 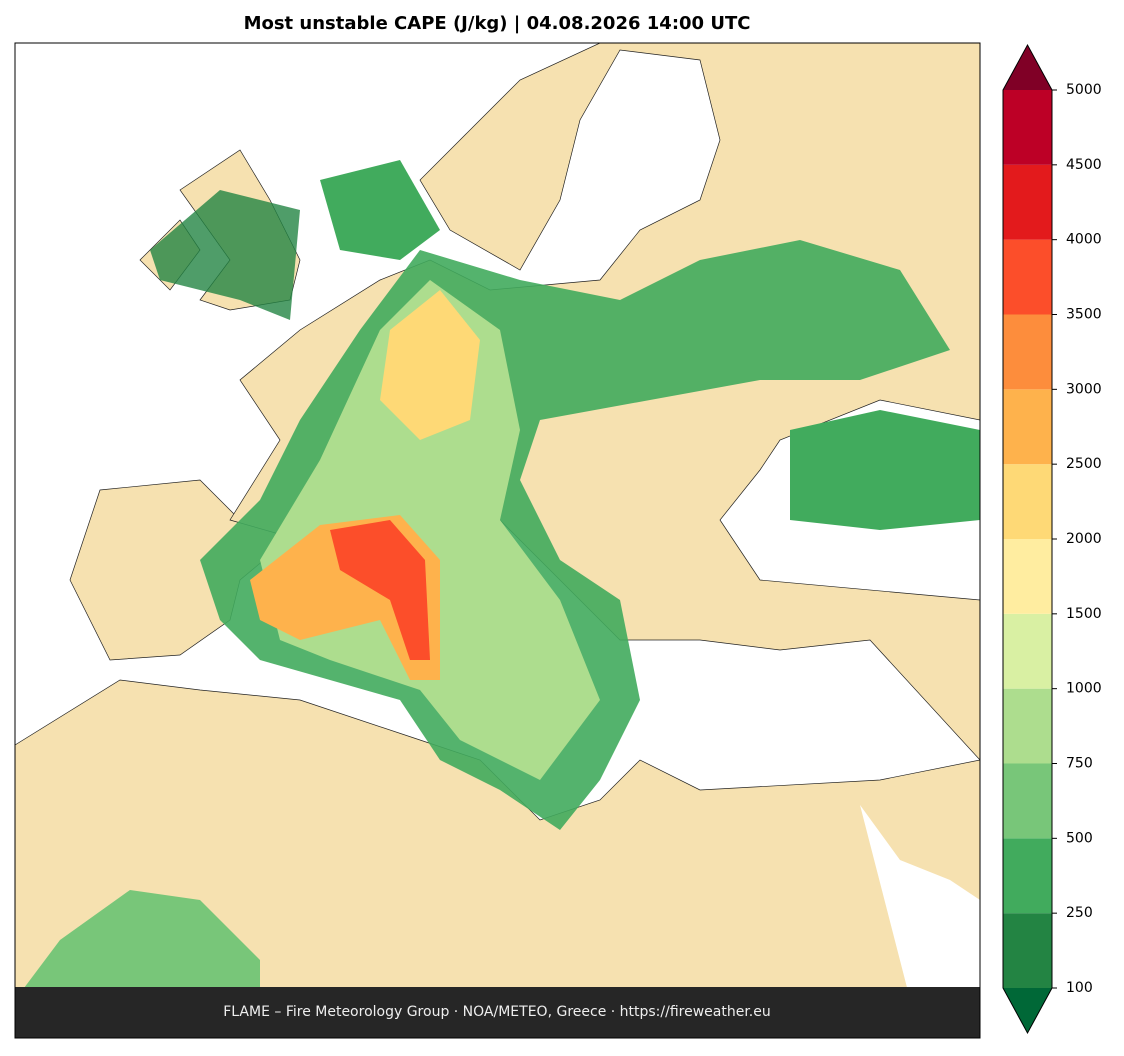 What do you see at coordinates (1079, 764) in the screenshot?
I see `colorbar-tick-label: 750` at bounding box center [1079, 764].